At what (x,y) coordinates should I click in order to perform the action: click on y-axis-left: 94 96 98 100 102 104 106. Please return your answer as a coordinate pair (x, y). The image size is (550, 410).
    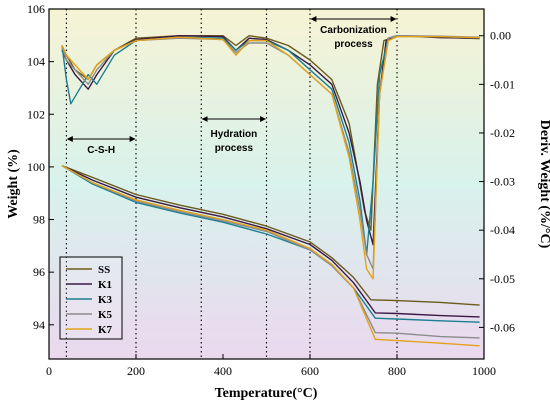
    Looking at the image, I should click on (40, 167).